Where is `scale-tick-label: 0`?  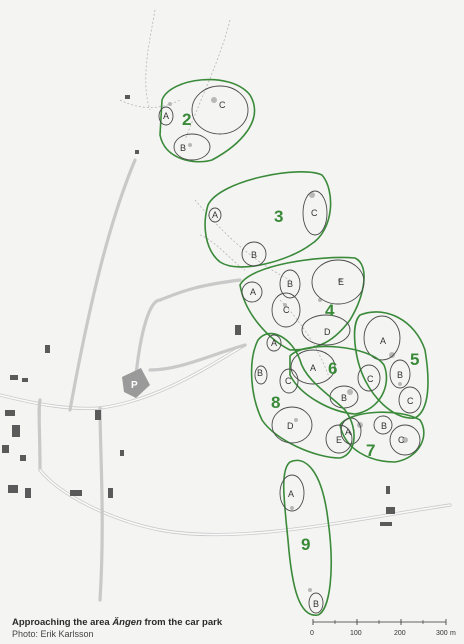
scale-tick-label: 0 is located at coordinates (312, 633).